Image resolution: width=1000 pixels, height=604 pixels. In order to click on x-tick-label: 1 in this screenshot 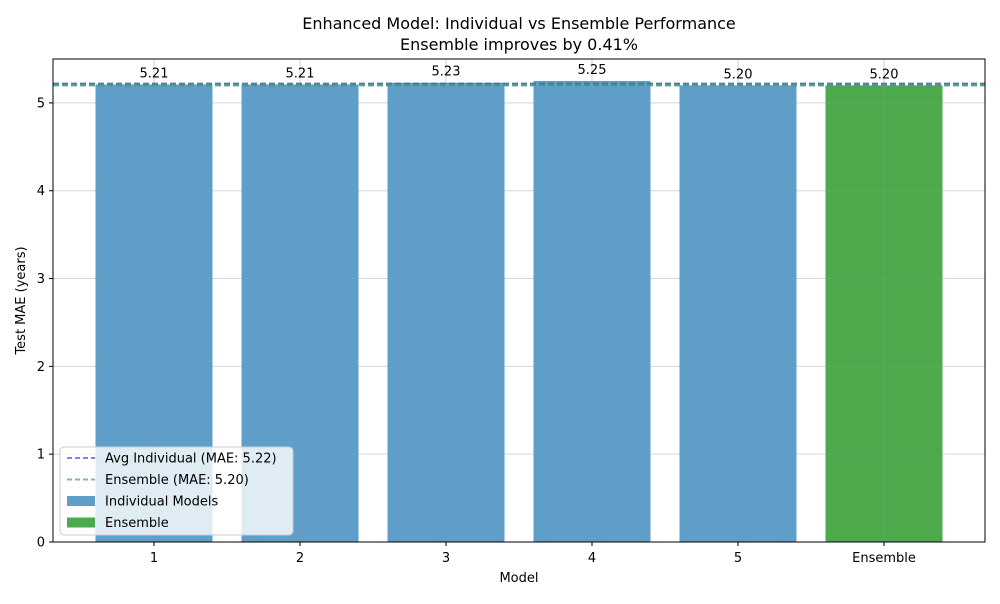, I will do `click(154, 558)`.